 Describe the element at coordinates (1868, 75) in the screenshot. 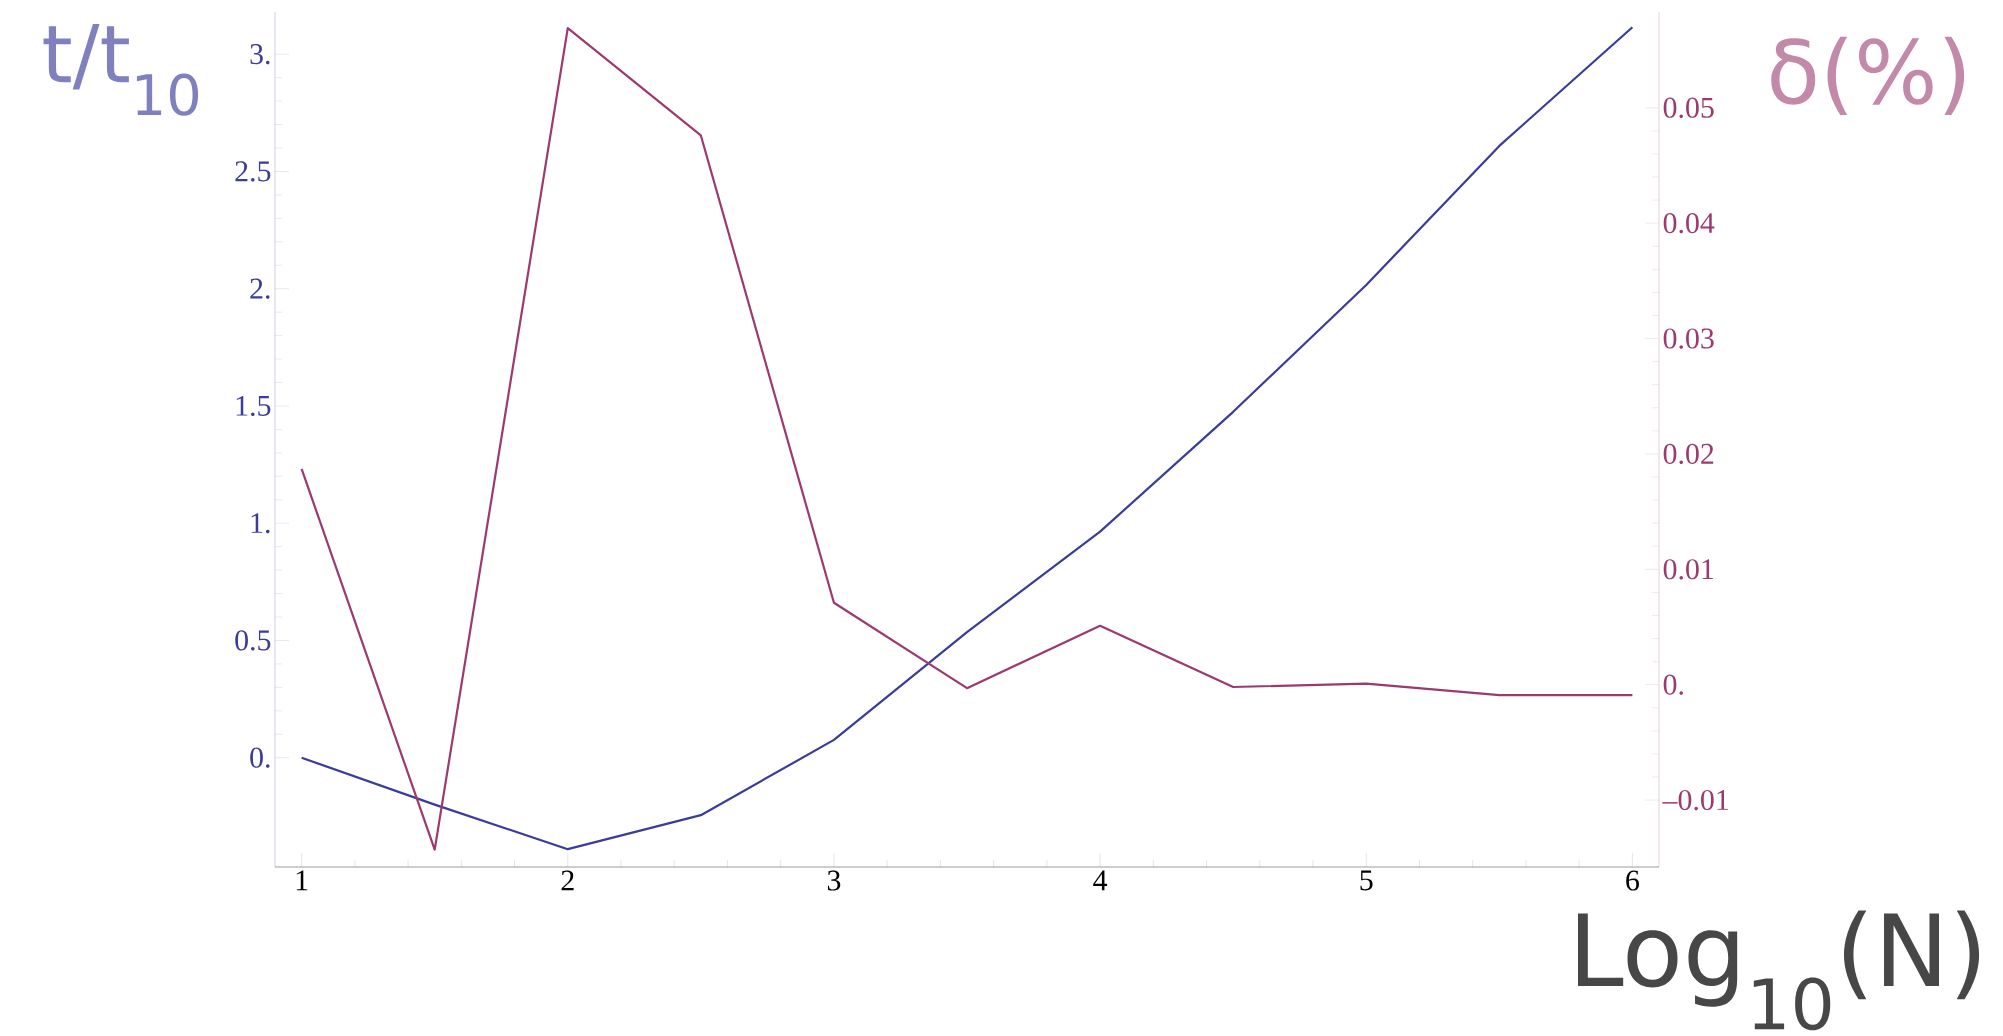

I see `y2-axis-title: δ(%)` at that location.